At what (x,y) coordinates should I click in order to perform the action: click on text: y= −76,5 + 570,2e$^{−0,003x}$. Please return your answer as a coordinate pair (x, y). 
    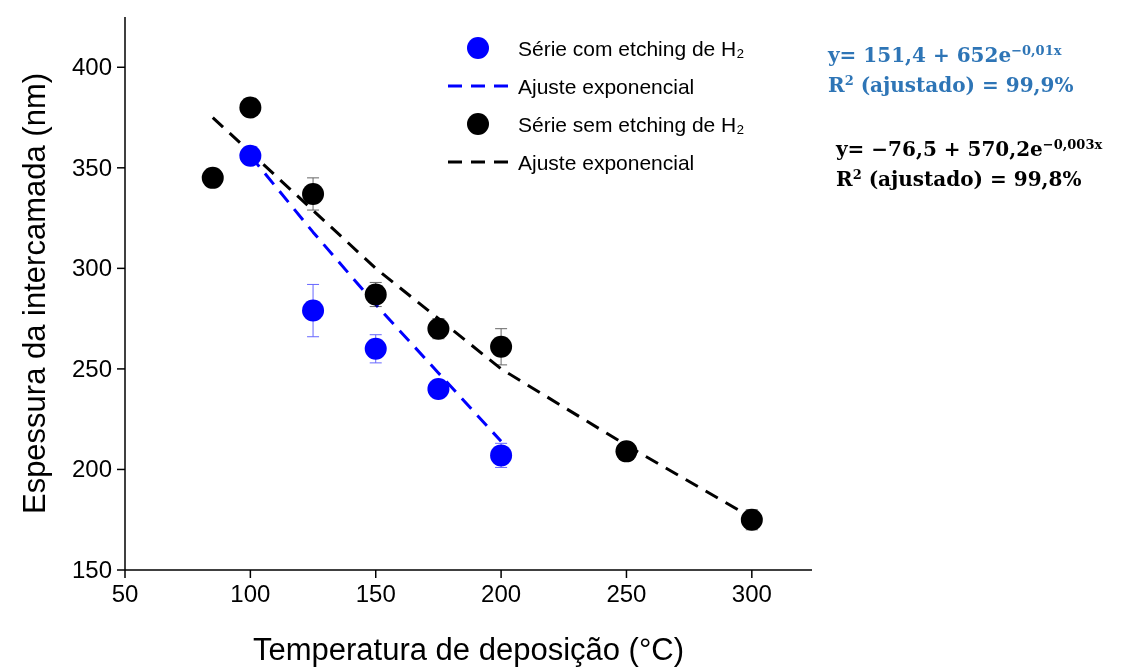
    Looking at the image, I should click on (969, 148).